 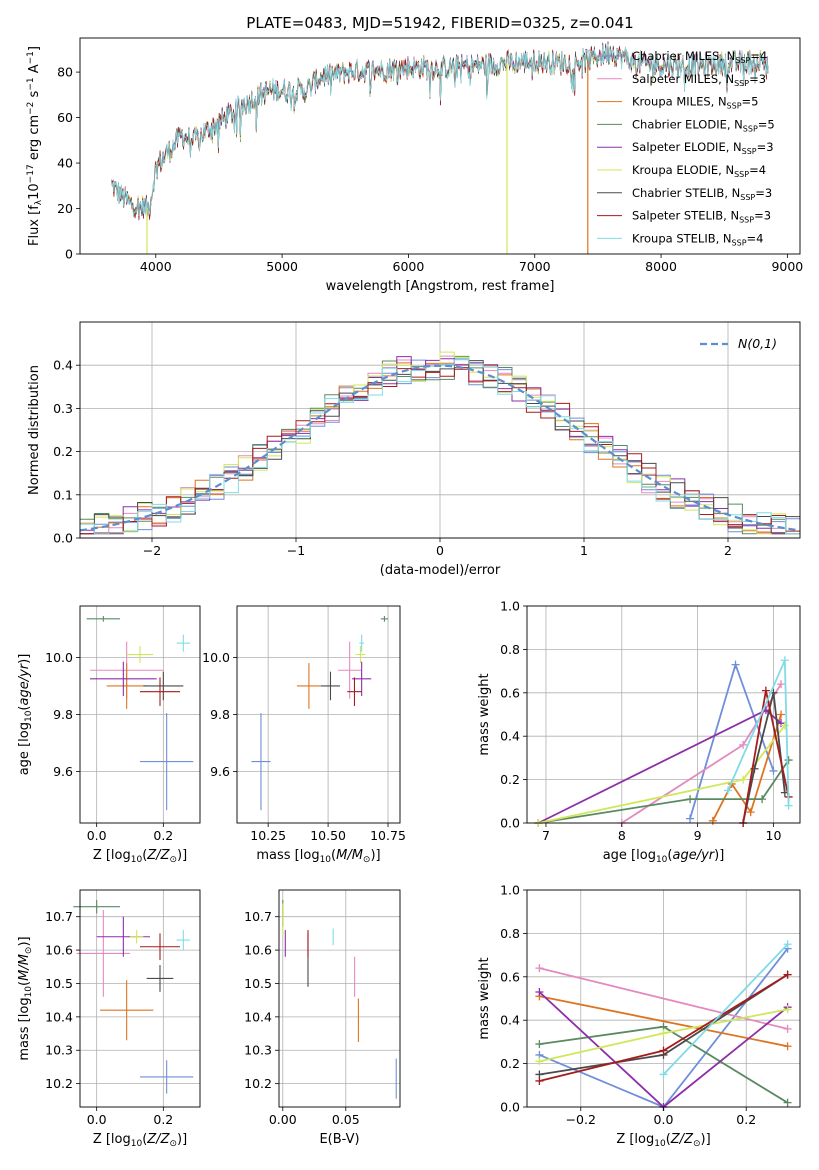 I want to click on legend-label-kroupa-miles: Kroupa MILES, NSSP=5, so click(x=695, y=103).